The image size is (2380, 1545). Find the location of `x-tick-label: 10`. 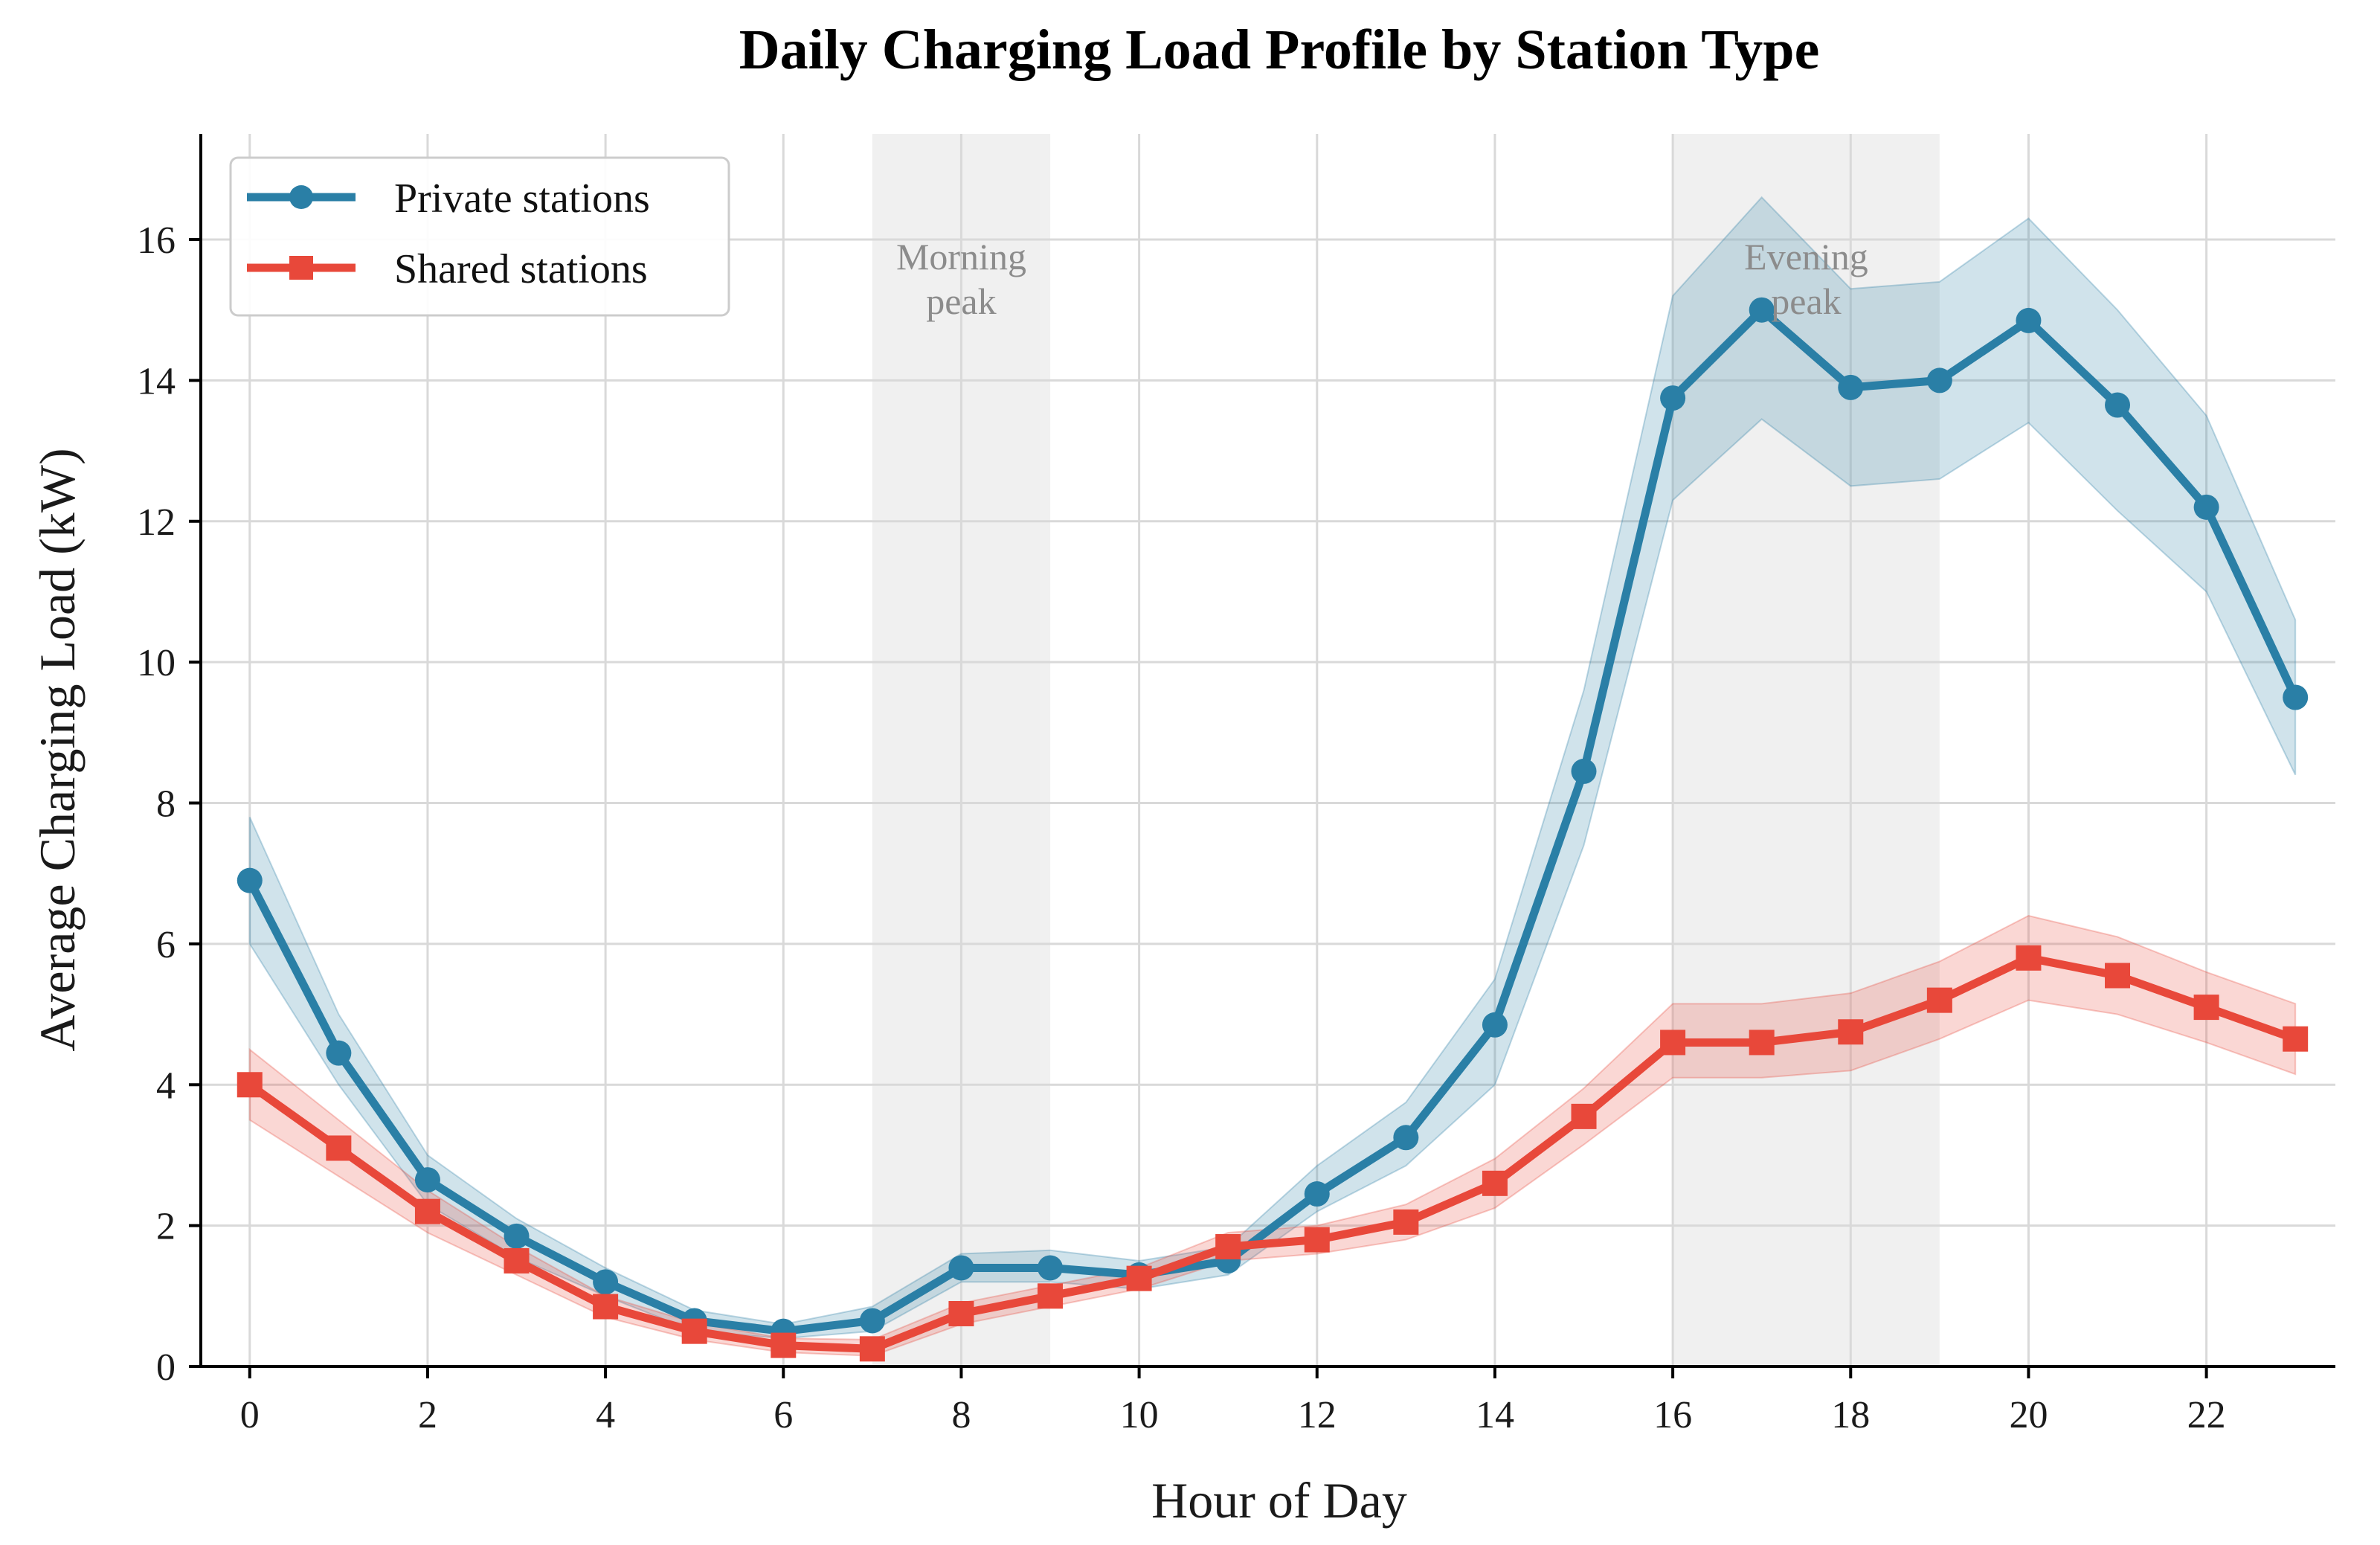

x-tick-label: 10 is located at coordinates (1139, 1415).